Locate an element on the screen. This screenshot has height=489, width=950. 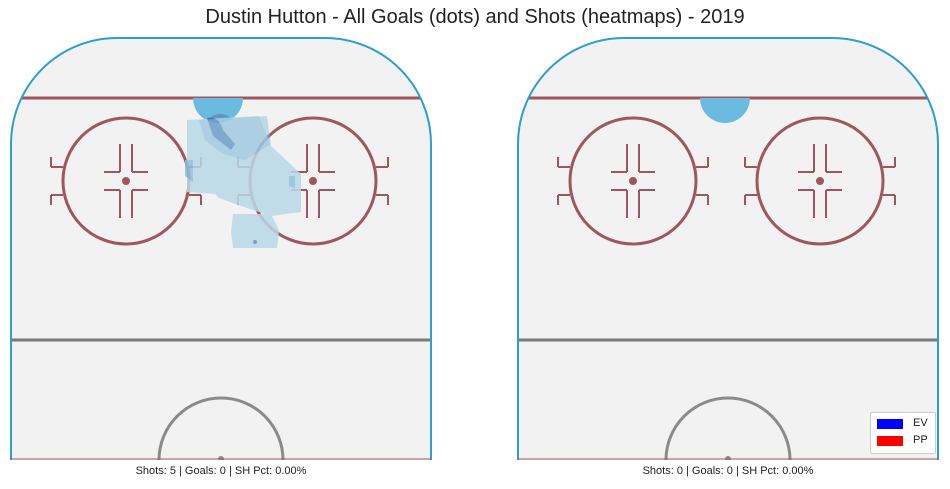
legend-swatch-pp is located at coordinates (890, 441).